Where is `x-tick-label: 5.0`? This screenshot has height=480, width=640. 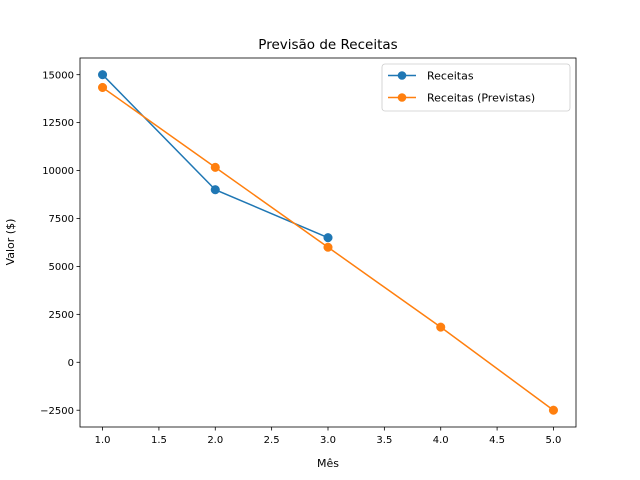
x-tick-label: 5.0 is located at coordinates (554, 440).